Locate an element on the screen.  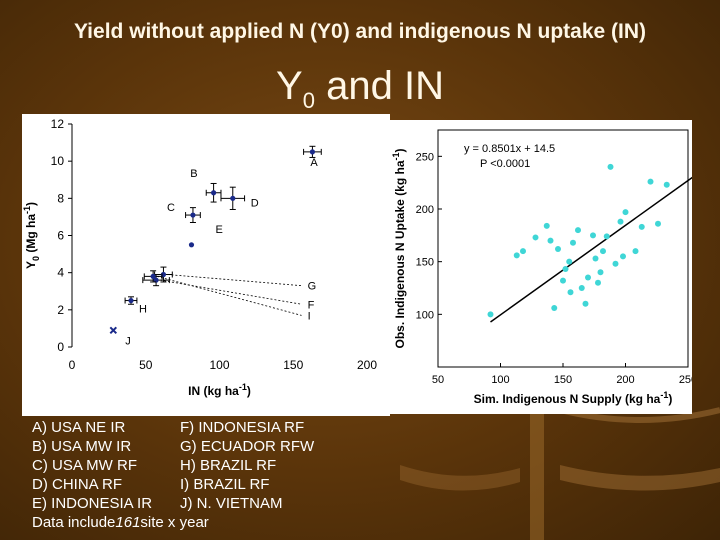
y-tick-label: 2 is located at coordinates (60, 310).